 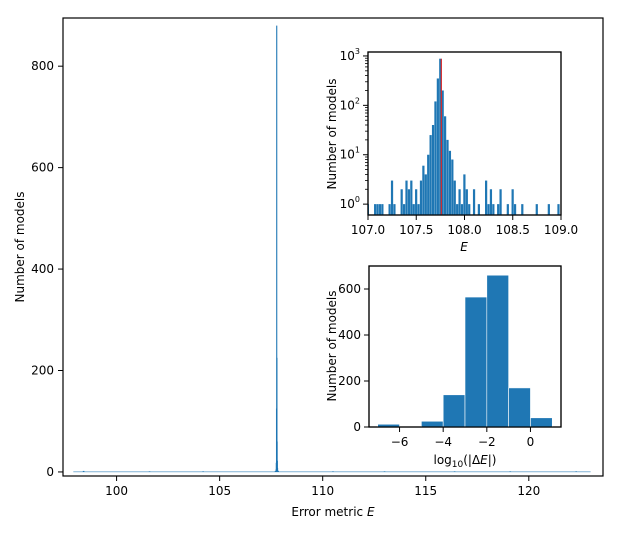 What do you see at coordinates (400, 442) in the screenshot?
I see `inset-delta-xtick-label: −6` at bounding box center [400, 442].